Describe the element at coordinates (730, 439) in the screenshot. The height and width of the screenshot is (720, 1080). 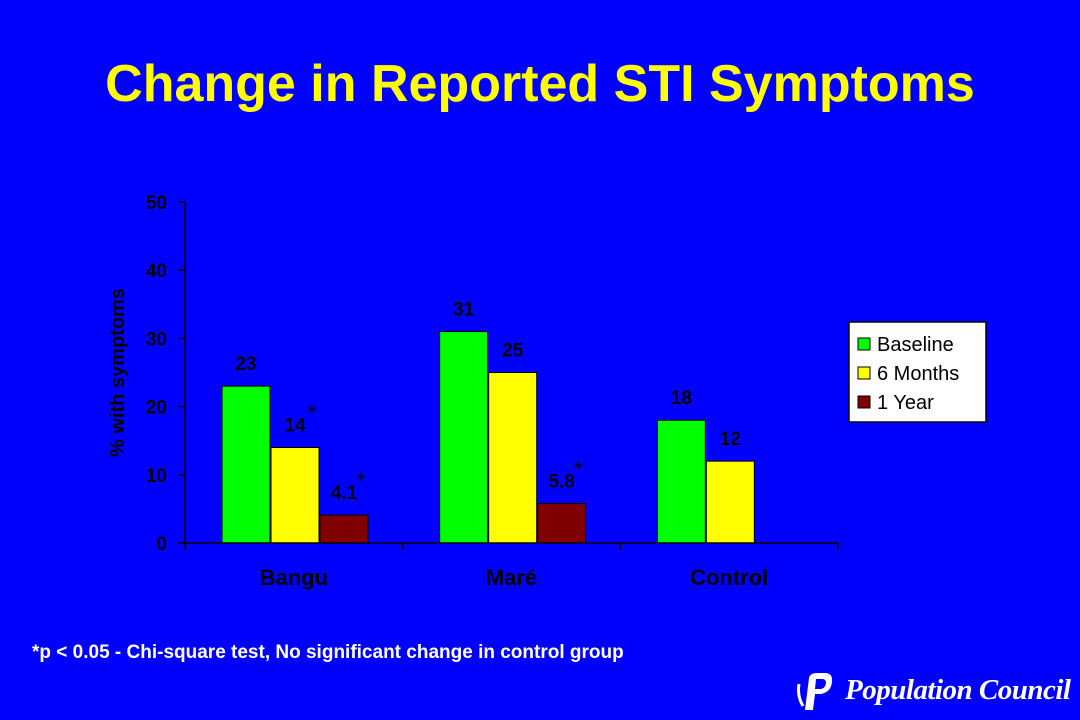
I see `data-label: 12` at that location.